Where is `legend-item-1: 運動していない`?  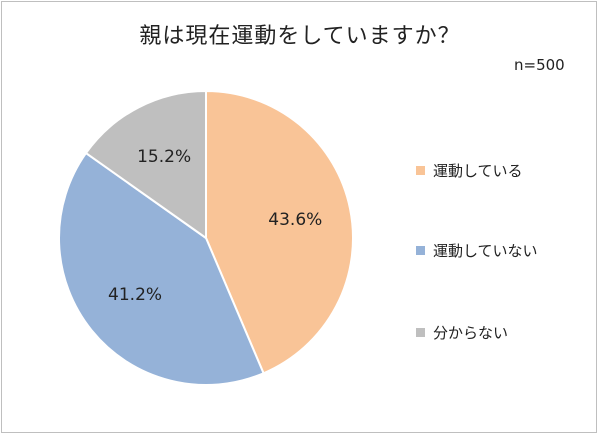 legend-item-1: 運動していない is located at coordinates (501, 250).